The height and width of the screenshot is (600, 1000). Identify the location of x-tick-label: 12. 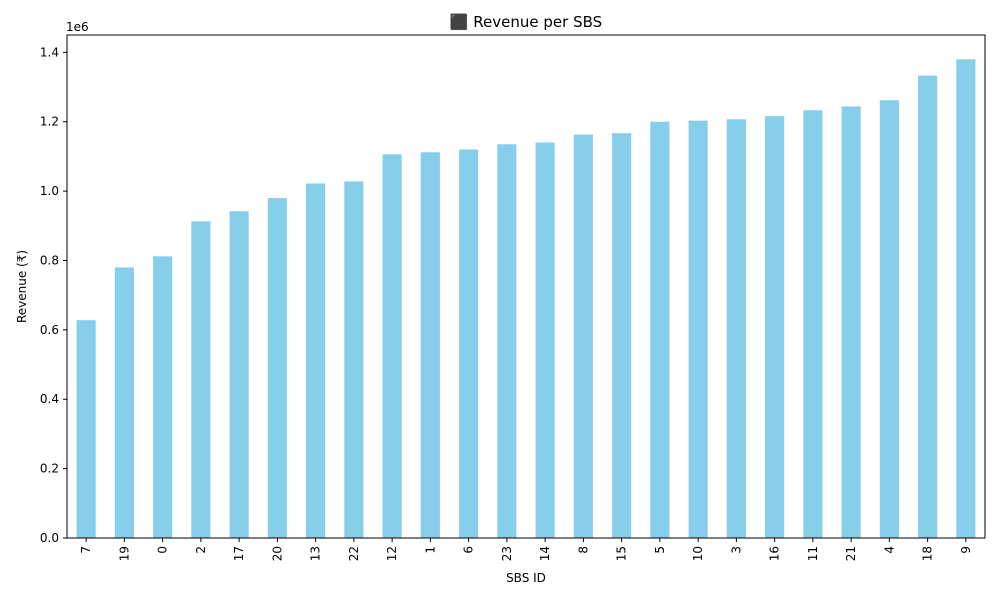
(392, 553).